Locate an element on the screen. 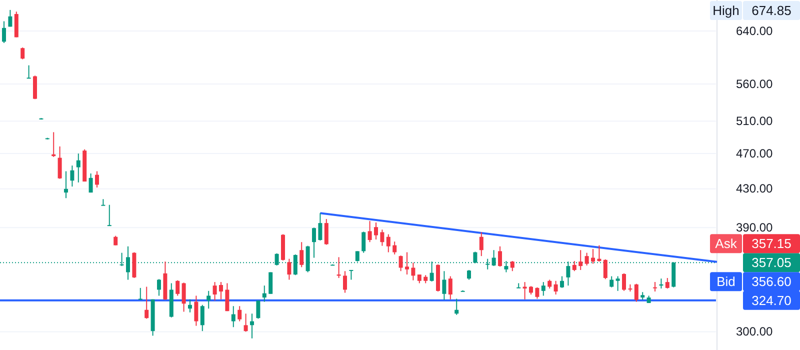  y-tick-label: 390.00 is located at coordinates (755, 227).